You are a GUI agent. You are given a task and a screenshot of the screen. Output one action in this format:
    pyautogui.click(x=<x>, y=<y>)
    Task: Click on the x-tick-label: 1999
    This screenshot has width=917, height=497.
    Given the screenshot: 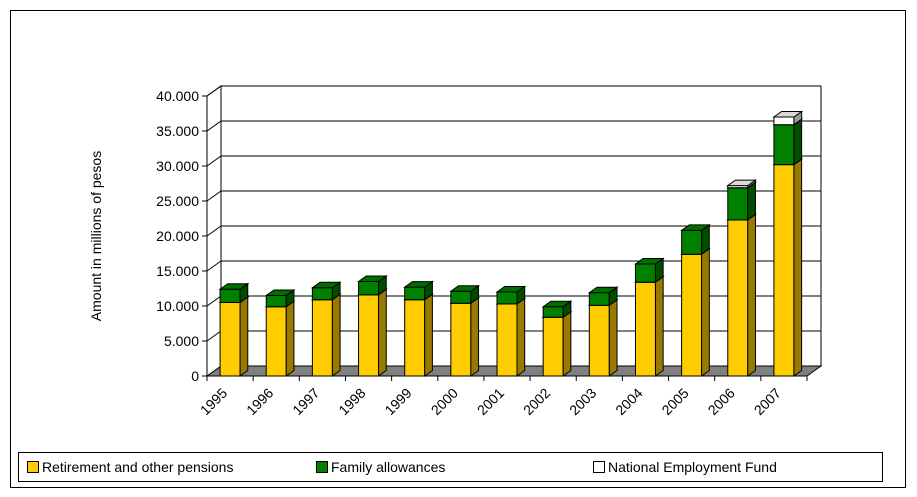 What is the action you would take?
    pyautogui.click(x=397, y=401)
    